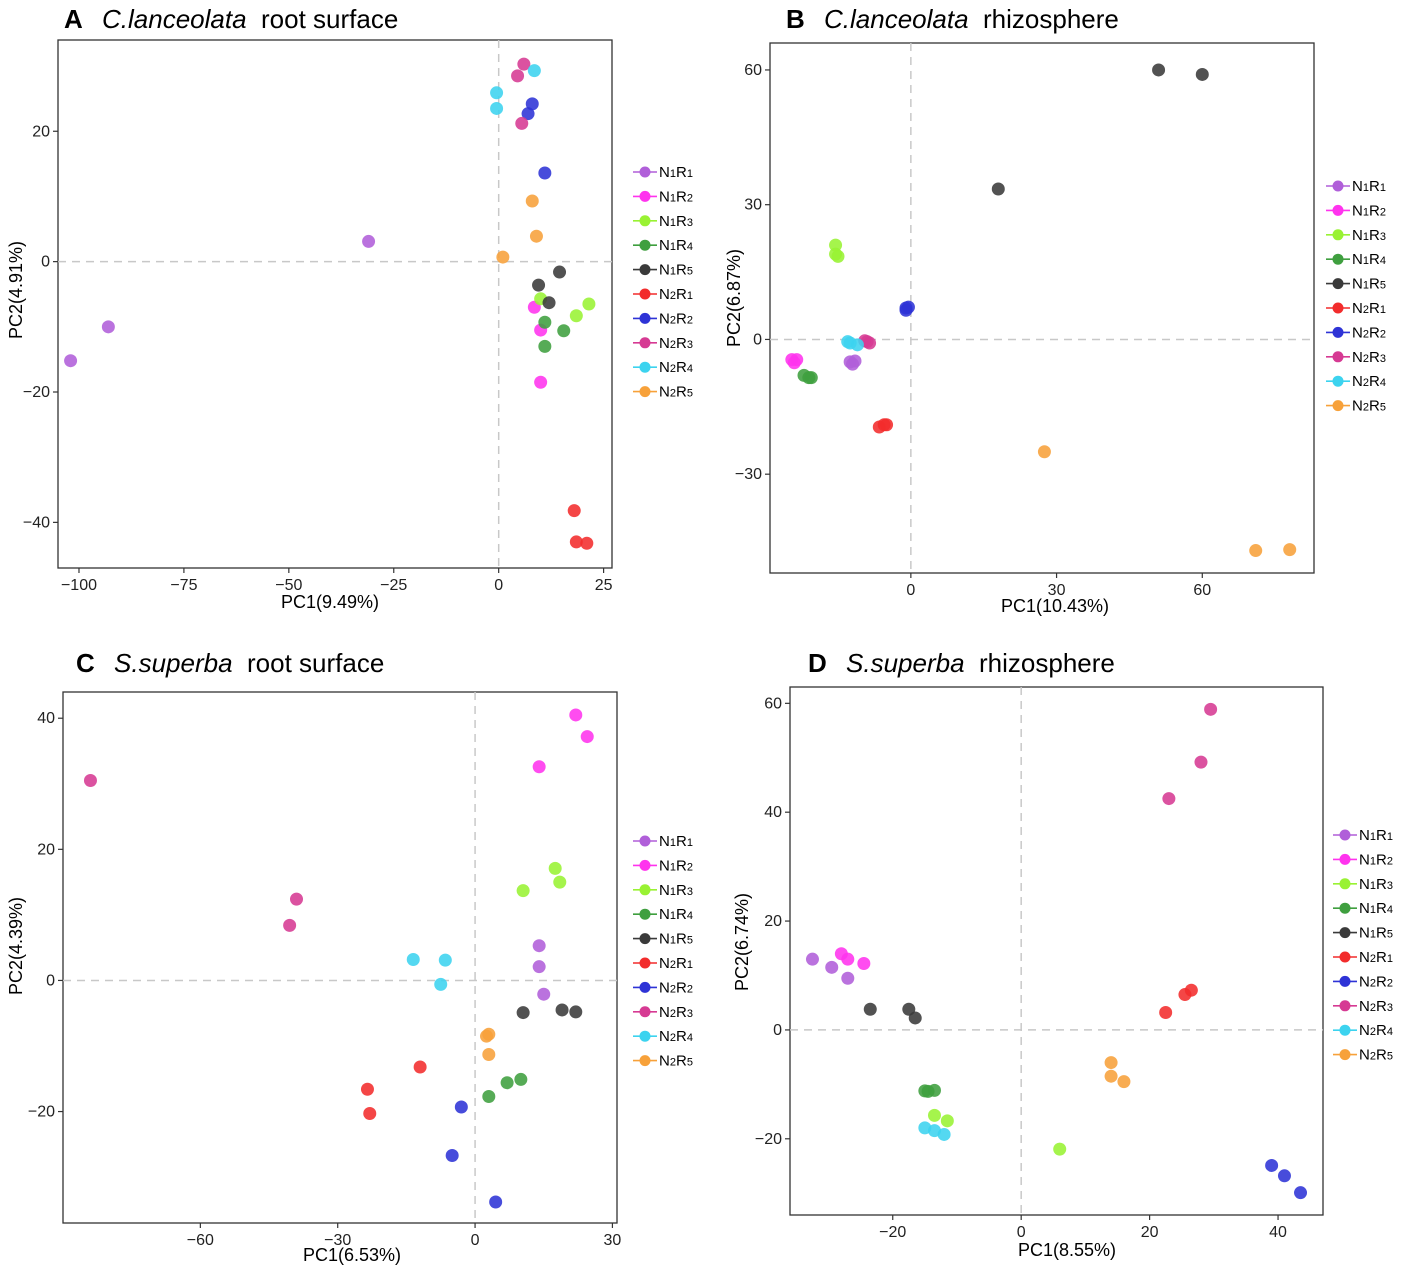  What do you see at coordinates (330, 602) in the screenshot?
I see `panel-a-x-axis-label: PC1(9.49%)` at bounding box center [330, 602].